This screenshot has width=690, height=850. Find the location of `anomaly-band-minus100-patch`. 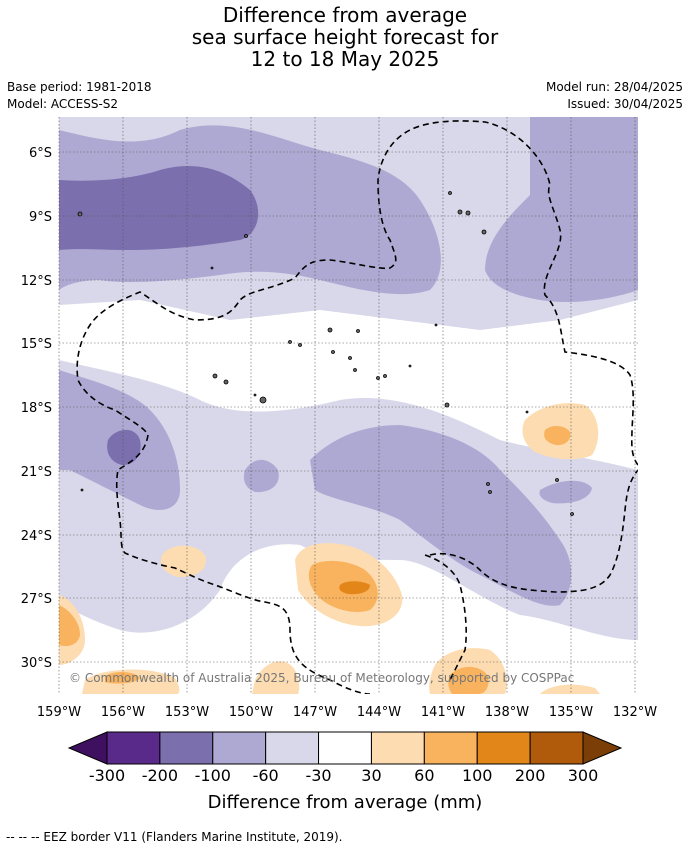

anomaly-band-minus100-patch is located at coordinates (124, 447).